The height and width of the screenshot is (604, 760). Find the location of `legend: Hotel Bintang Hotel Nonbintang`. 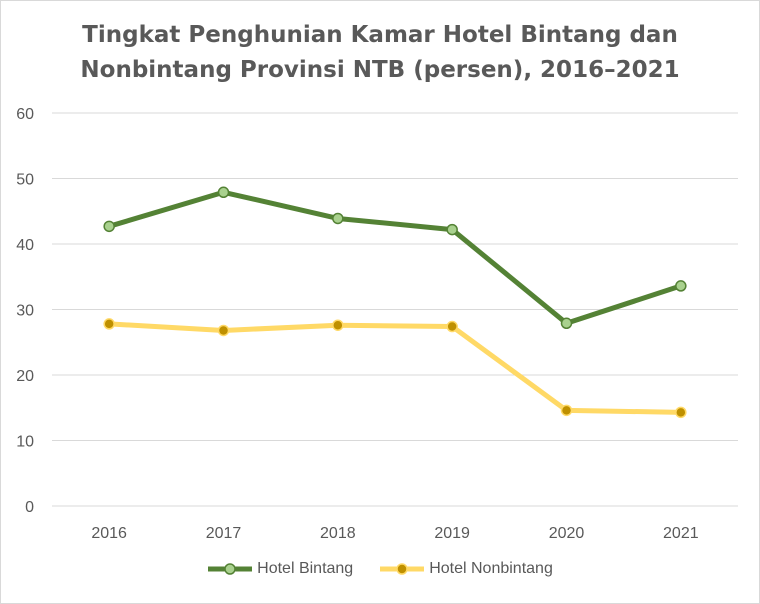

legend: Hotel Bintang Hotel Nonbintang is located at coordinates (380, 569).